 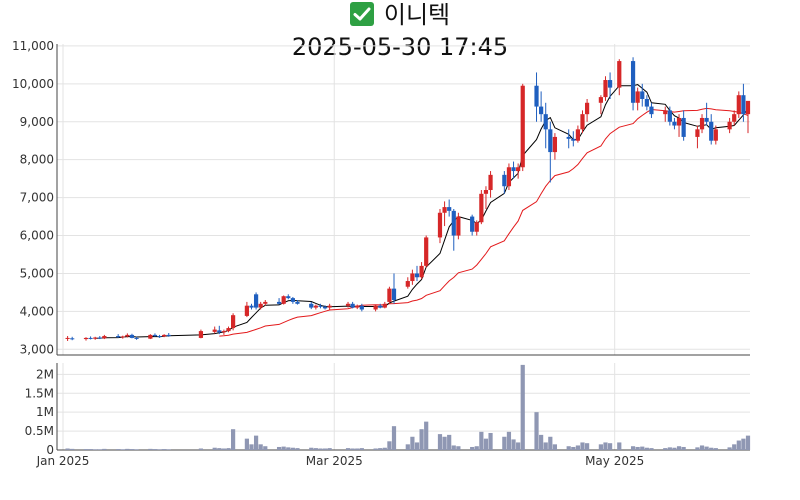 I want to click on price-tick-label: 6,000, so click(x=37, y=236).